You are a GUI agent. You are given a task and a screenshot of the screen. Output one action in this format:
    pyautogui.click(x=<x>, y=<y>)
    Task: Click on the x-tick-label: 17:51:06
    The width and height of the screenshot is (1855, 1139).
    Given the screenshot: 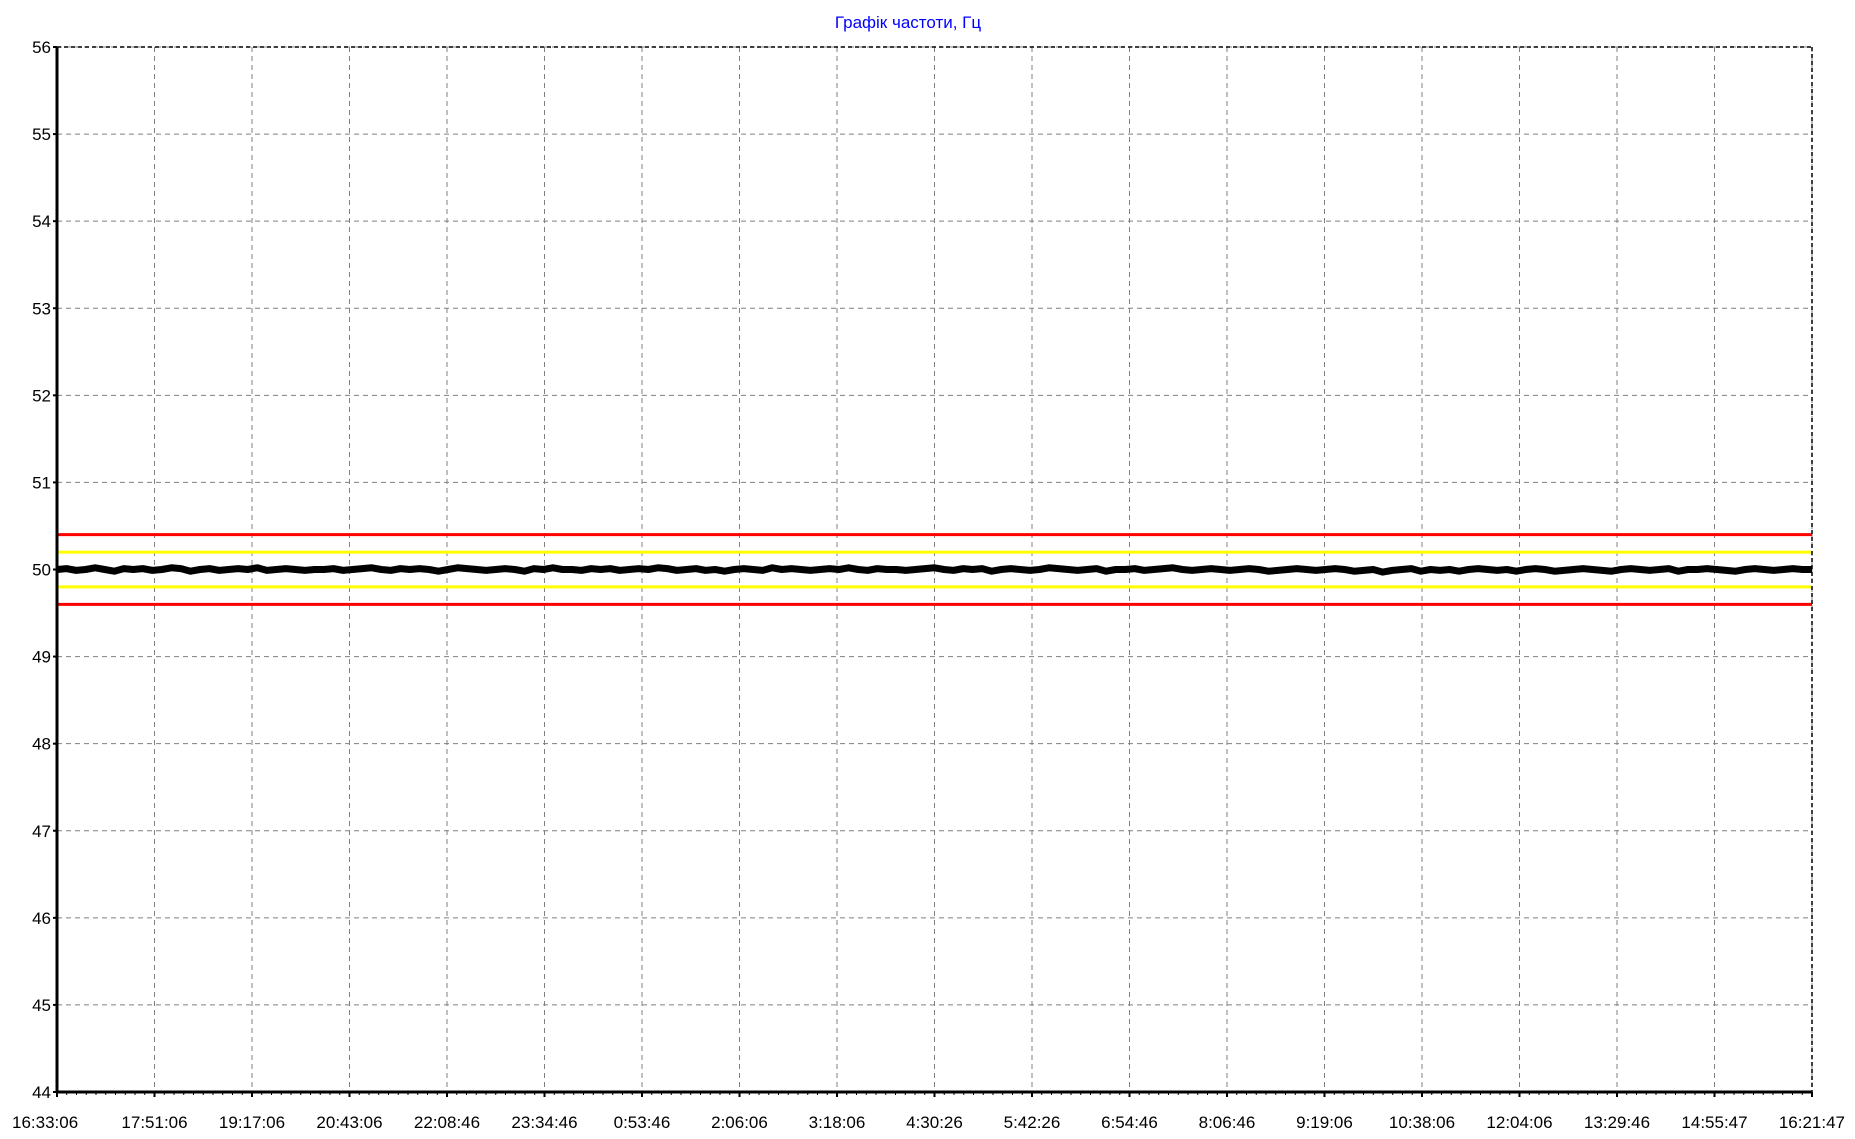 What is the action you would take?
    pyautogui.click(x=154, y=1122)
    